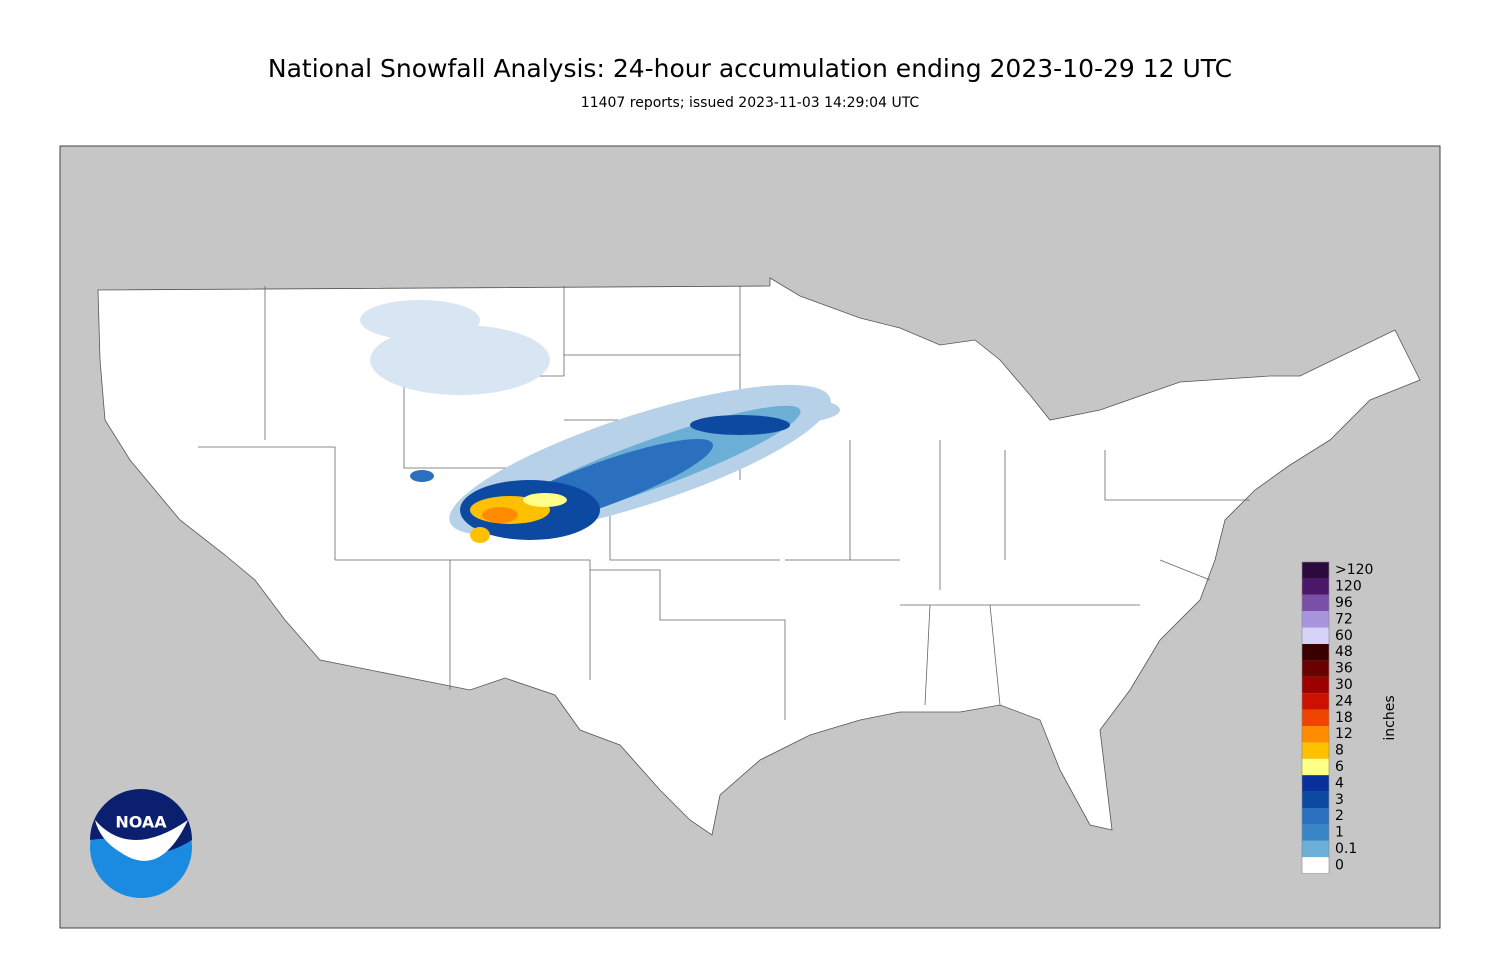 The image size is (1500, 978). Describe the element at coordinates (1339, 833) in the screenshot. I see `legend-label: 1` at that location.